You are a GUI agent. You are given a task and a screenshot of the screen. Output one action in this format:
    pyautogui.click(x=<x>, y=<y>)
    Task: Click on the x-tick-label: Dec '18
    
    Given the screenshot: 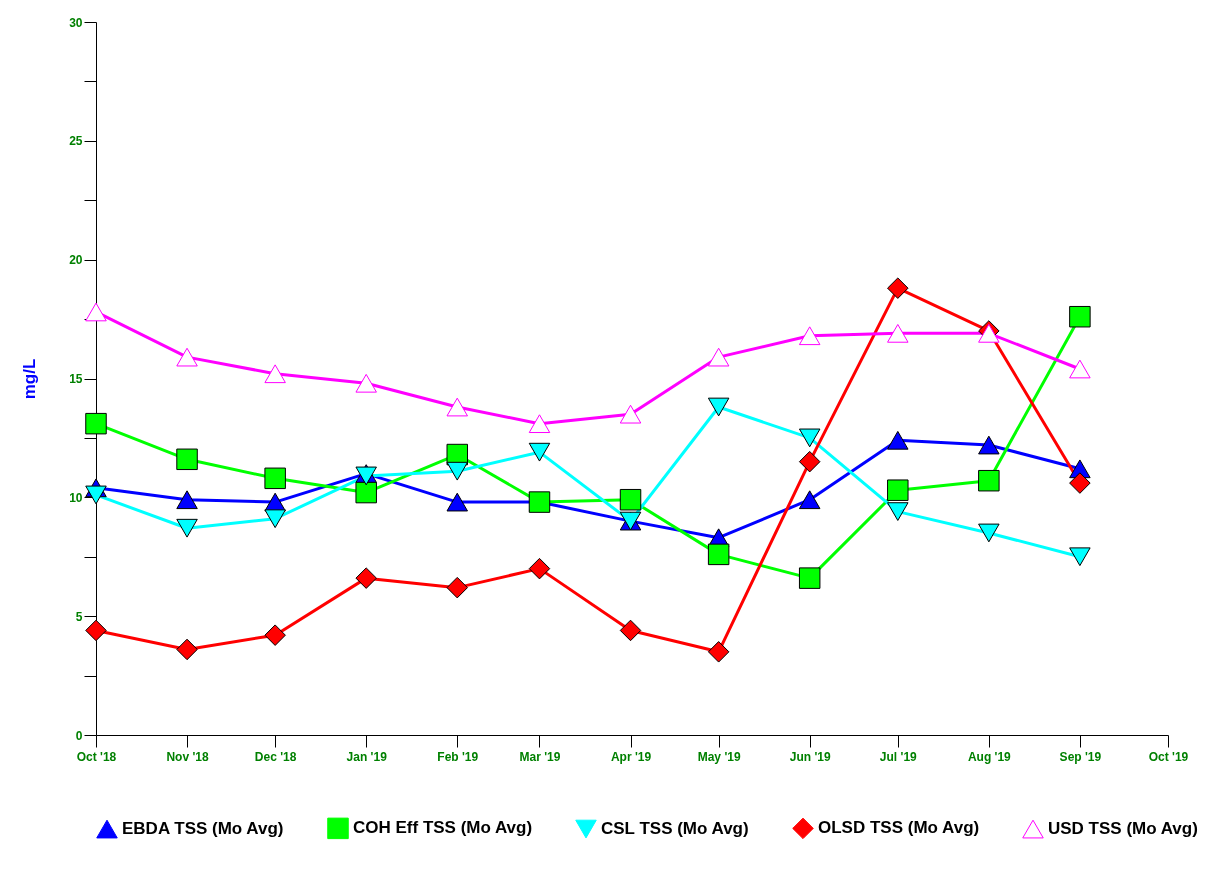 What is the action you would take?
    pyautogui.click(x=275, y=756)
    